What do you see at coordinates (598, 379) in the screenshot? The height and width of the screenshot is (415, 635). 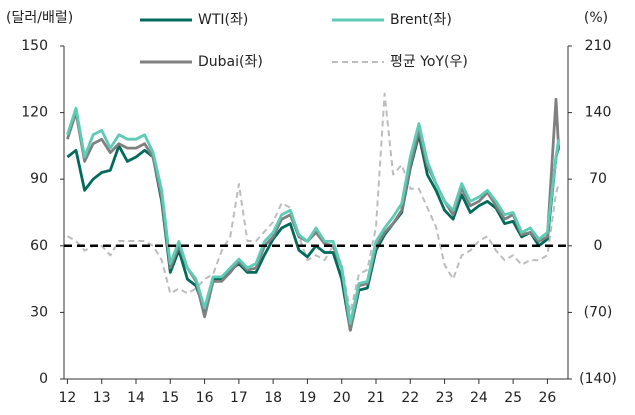 I see `y2-tick-label: (140)` at bounding box center [598, 379].